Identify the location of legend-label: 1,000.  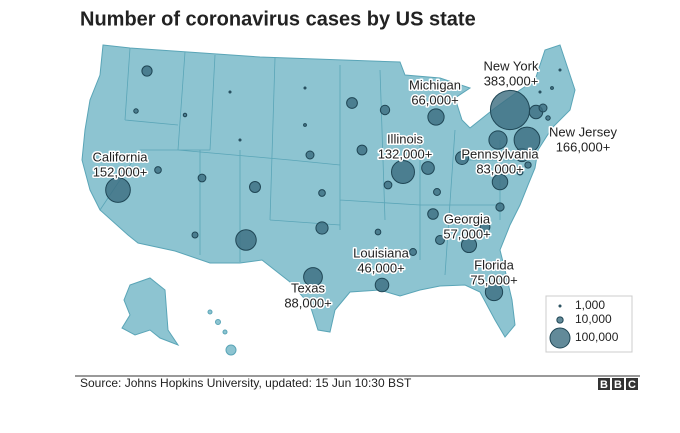
(590, 305).